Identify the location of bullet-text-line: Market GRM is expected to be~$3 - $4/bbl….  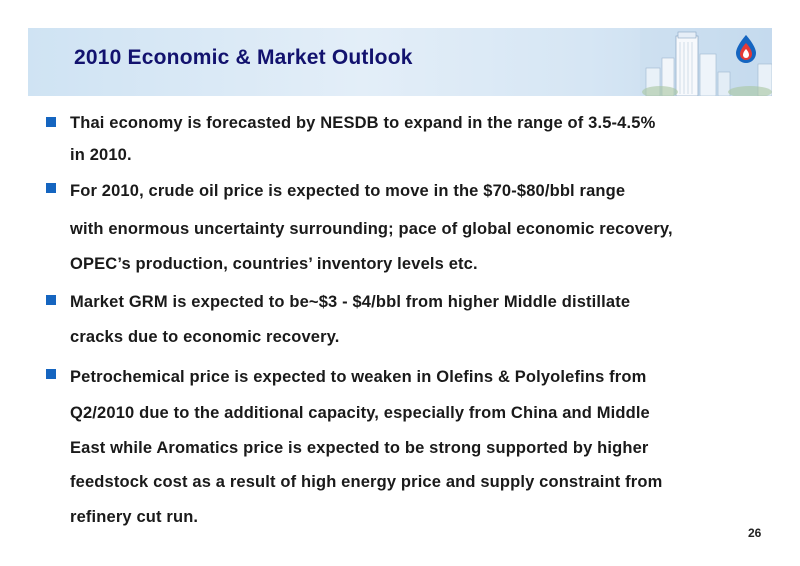
(350, 302).